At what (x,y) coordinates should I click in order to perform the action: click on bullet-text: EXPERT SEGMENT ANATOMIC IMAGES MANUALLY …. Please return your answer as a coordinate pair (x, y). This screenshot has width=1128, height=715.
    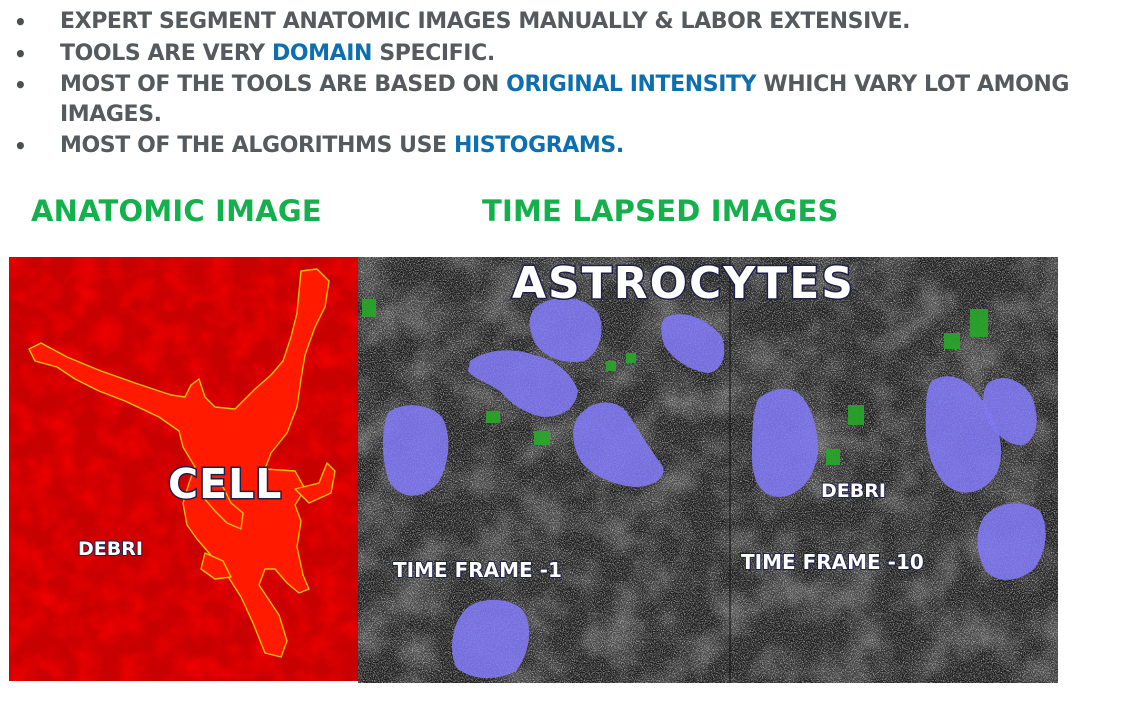
    Looking at the image, I should click on (587, 22).